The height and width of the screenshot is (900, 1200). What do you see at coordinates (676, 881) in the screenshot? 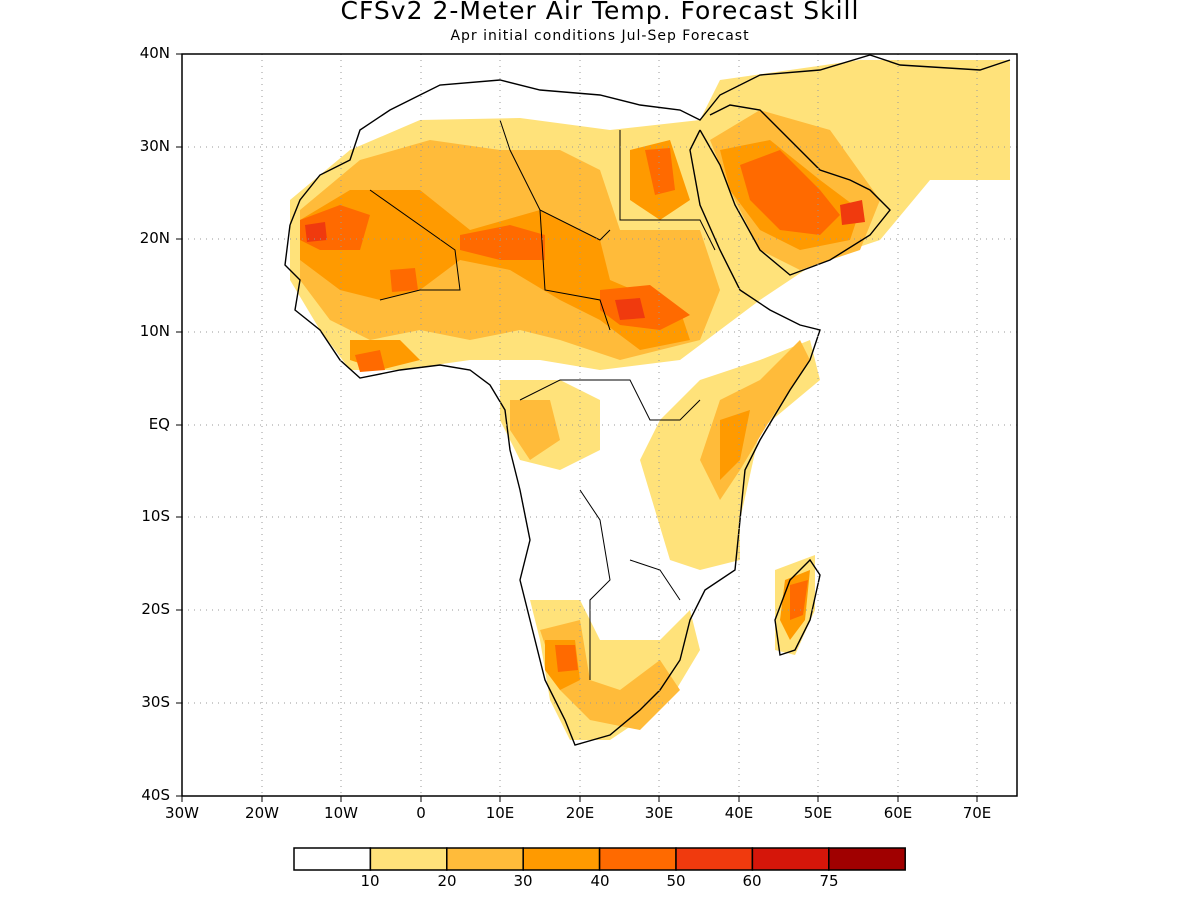
I see `colorbar-label: 50` at bounding box center [676, 881].